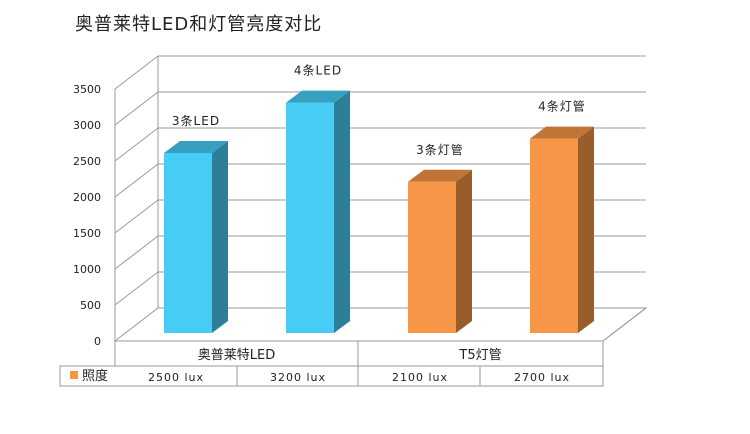 The width and height of the screenshot is (750, 434). What do you see at coordinates (97, 341) in the screenshot?
I see `y-tick-label: 0` at bounding box center [97, 341].